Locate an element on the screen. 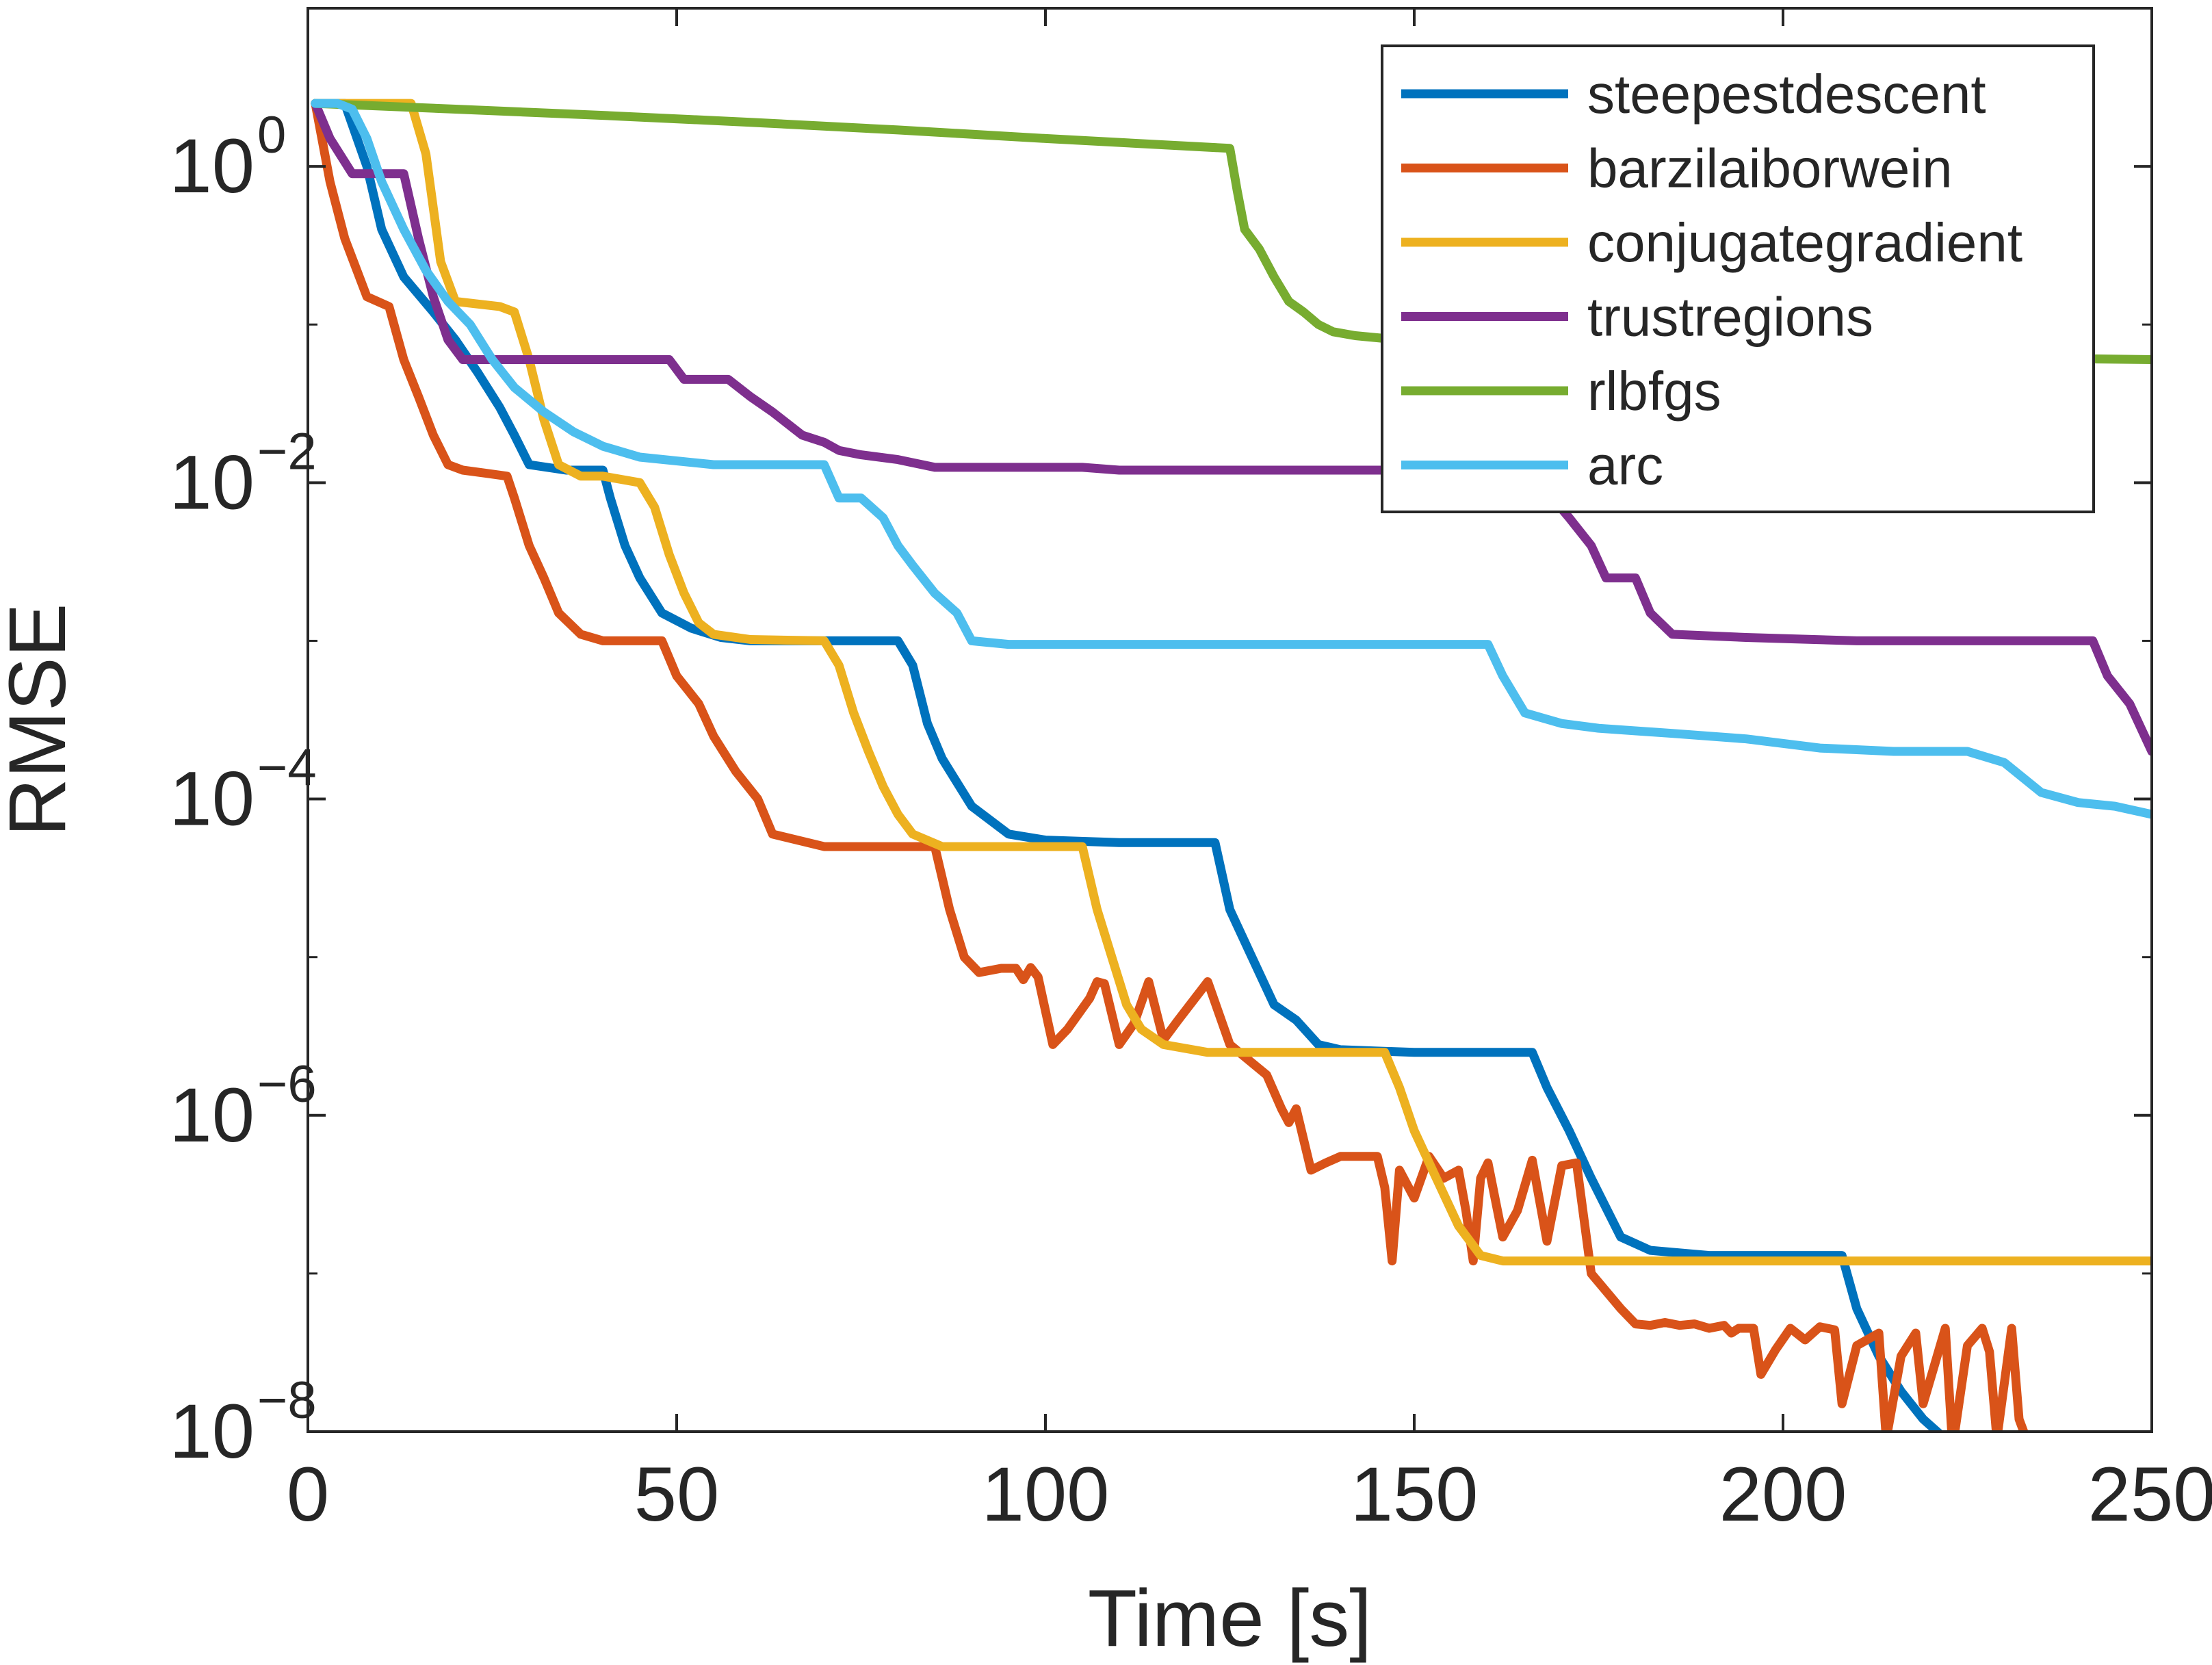 Image resolution: width=2212 pixels, height=1665 pixels. legend-box is located at coordinates (1738, 278).